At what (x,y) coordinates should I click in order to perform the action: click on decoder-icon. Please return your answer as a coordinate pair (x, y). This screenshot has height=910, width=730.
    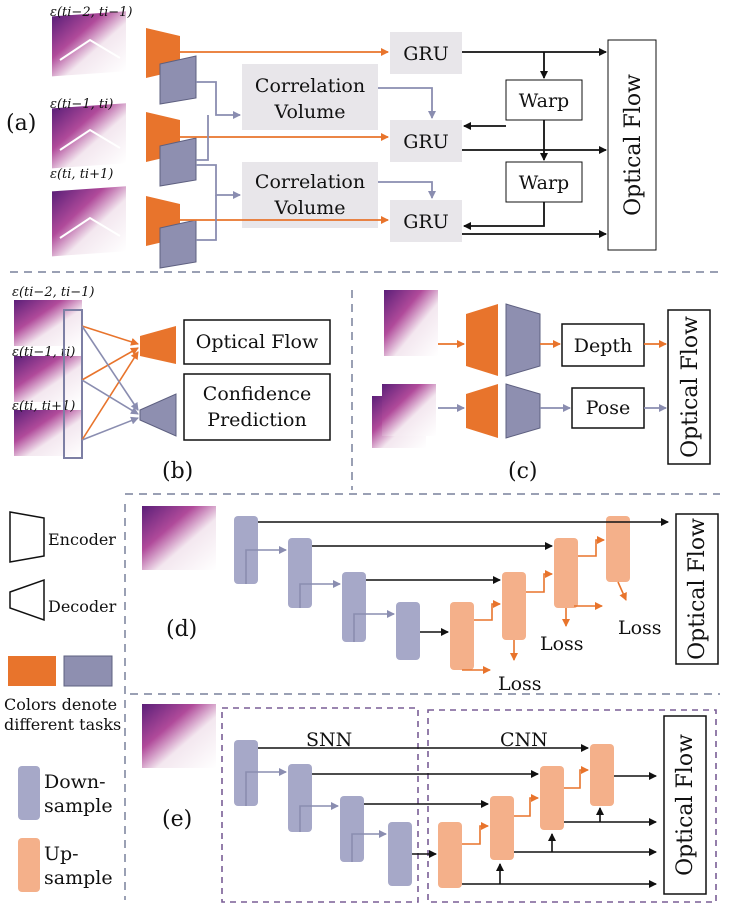
    Looking at the image, I should click on (27, 600).